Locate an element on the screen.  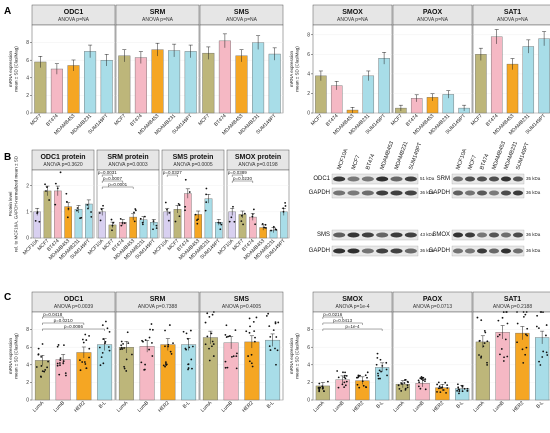
y-tick-label: 6 is located at coordinates (27, 348).